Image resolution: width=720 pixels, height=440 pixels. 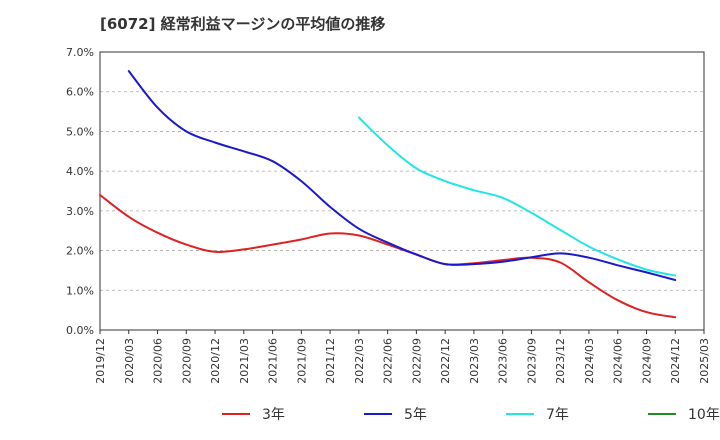 What do you see at coordinates (80, 251) in the screenshot?
I see `y-tick-label: 2.0%` at bounding box center [80, 251].